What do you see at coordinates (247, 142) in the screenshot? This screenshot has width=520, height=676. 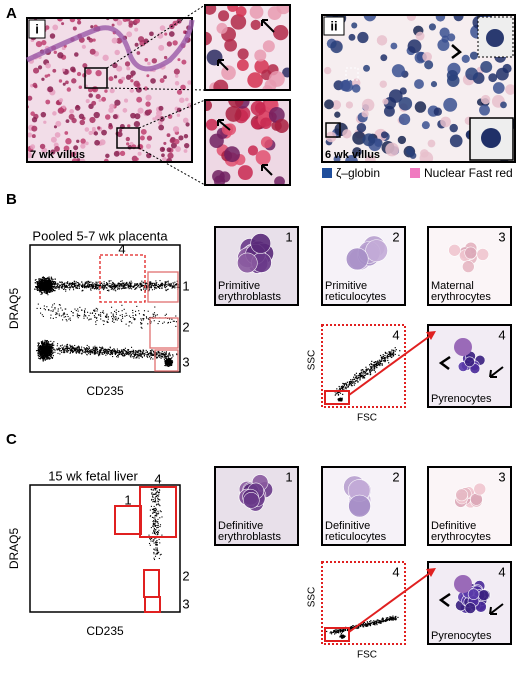 I see `micrograph-content` at bounding box center [247, 142].